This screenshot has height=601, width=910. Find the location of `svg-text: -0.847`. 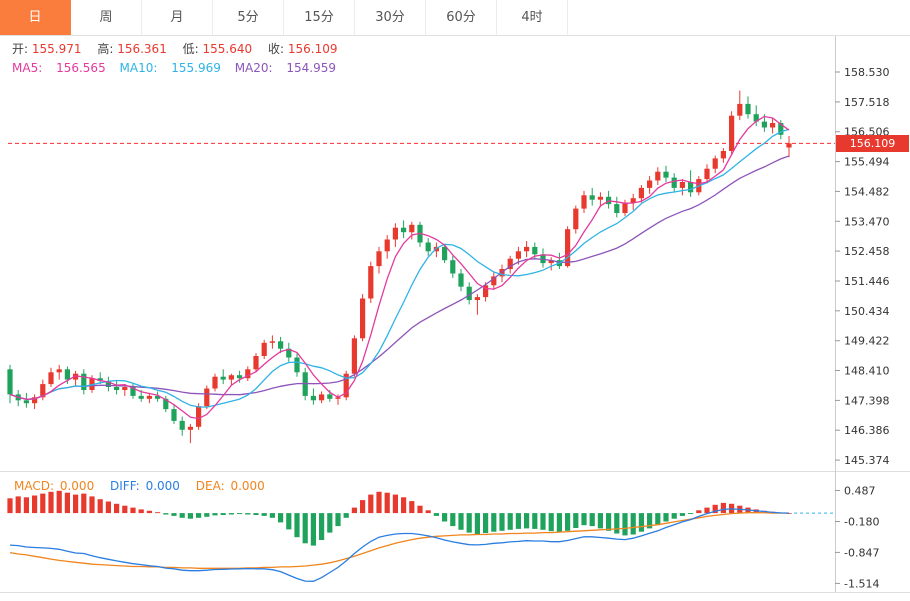

svg-text: -0.847 is located at coordinates (861, 552).